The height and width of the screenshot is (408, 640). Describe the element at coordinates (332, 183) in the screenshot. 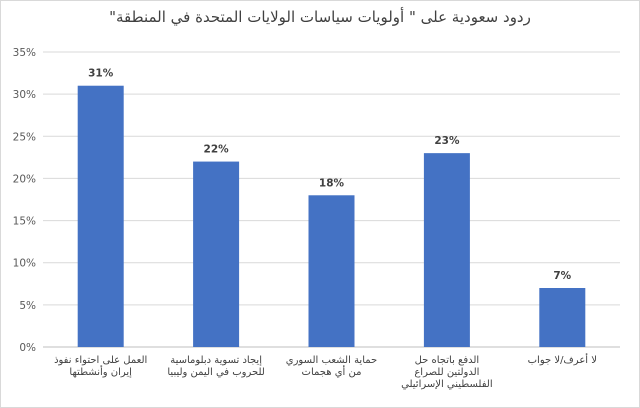

I see `data-label: 18%` at that location.